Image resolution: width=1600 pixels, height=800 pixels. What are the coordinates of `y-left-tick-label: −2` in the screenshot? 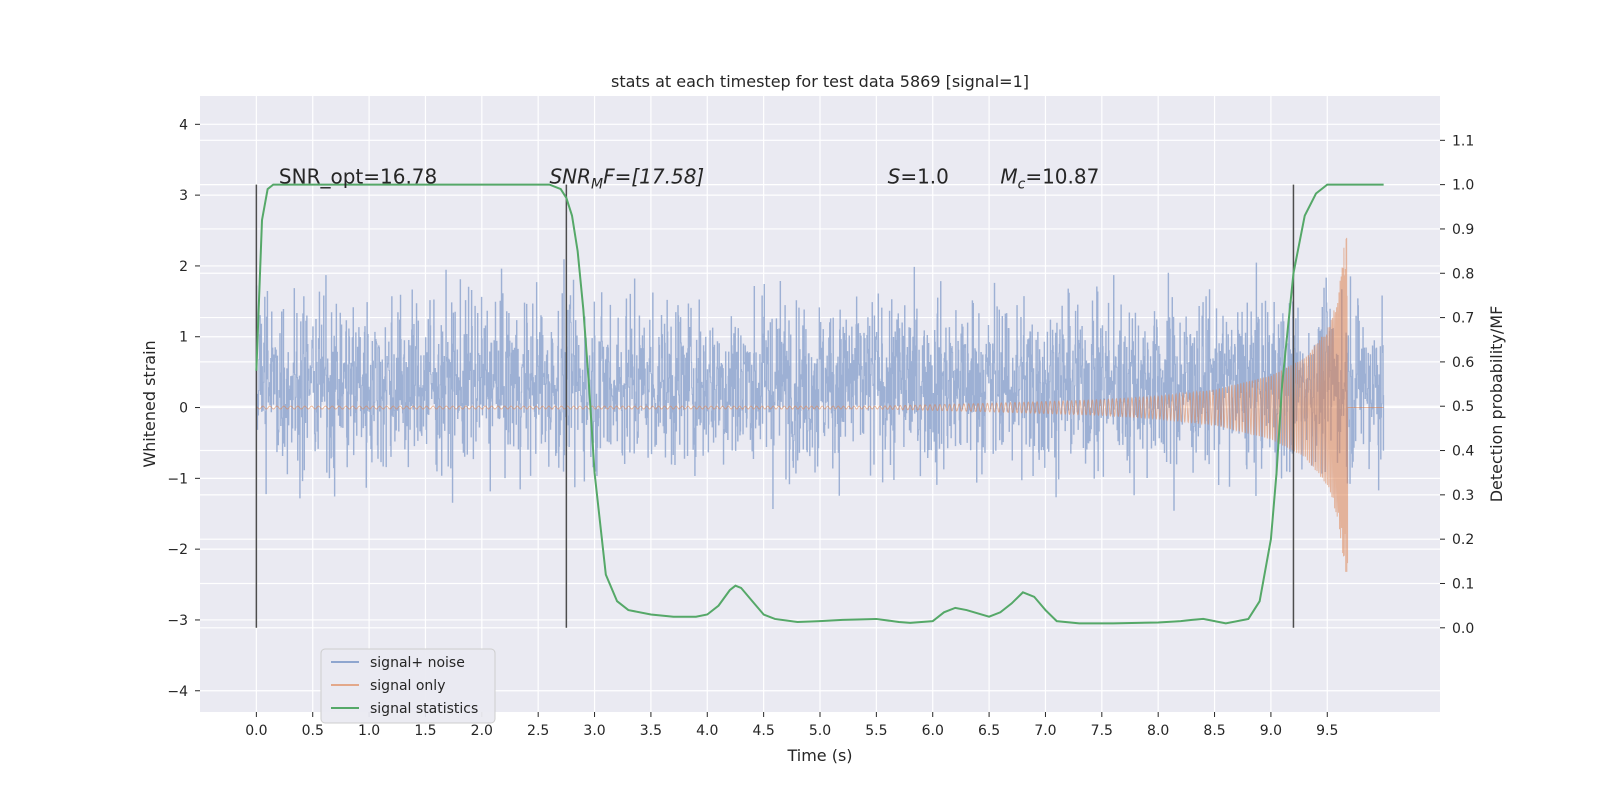 It's located at (177, 550).